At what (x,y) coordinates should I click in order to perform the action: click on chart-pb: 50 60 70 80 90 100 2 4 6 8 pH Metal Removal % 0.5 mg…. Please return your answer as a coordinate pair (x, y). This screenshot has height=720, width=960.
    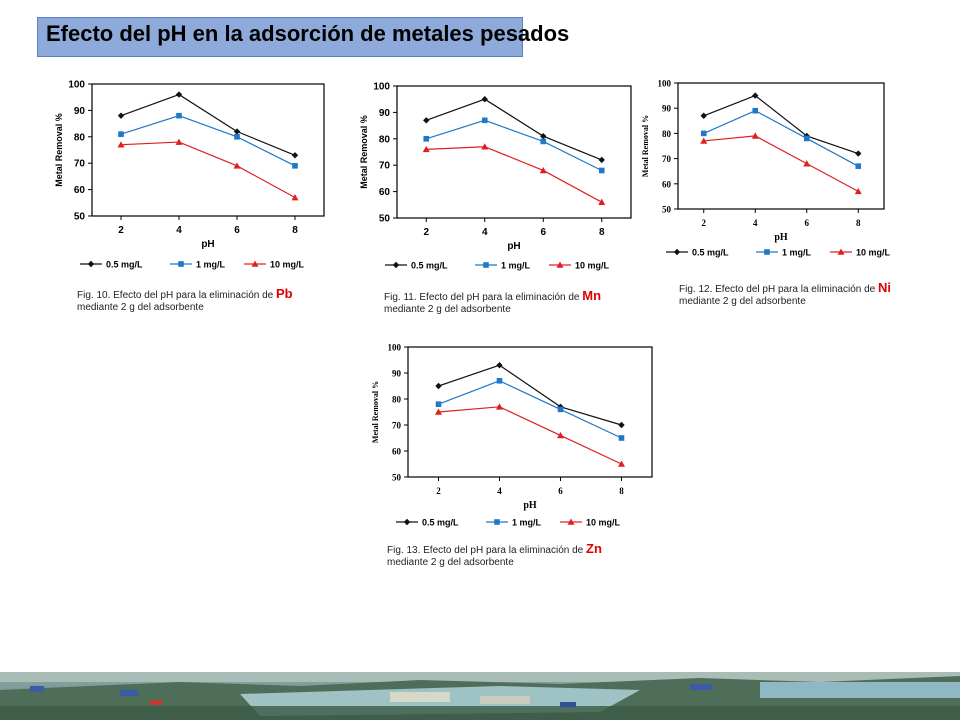
    Looking at the image, I should click on (189, 175).